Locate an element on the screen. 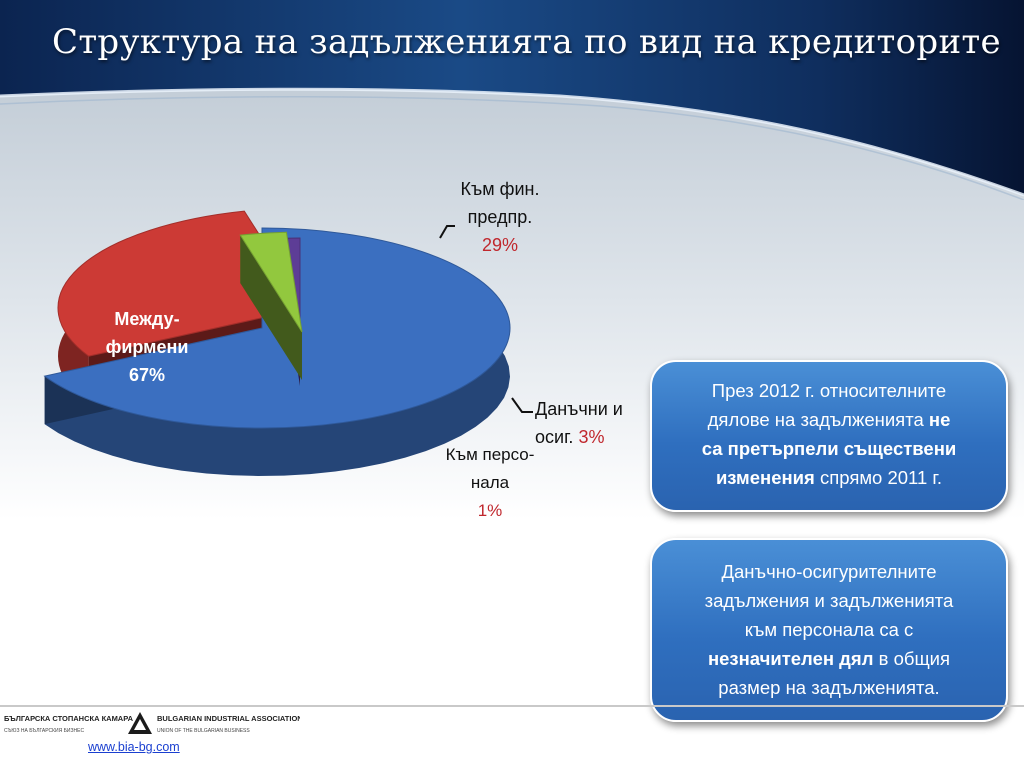  slice-label-line: фирмени is located at coordinates (147, 347).